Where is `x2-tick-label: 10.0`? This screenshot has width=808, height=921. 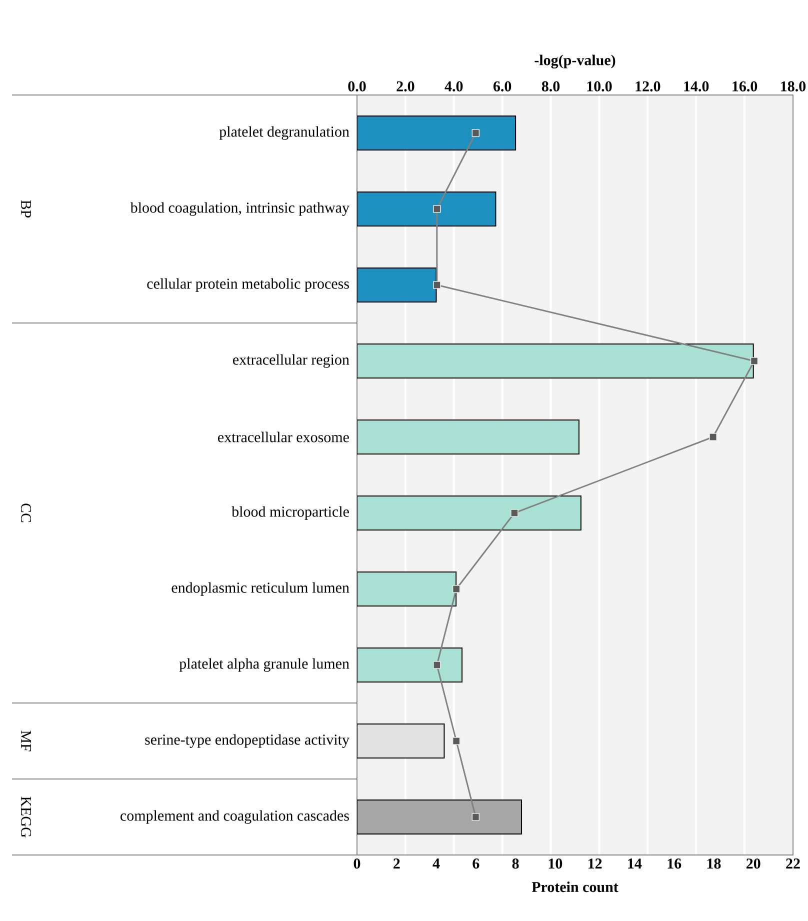 x2-tick-label: 10.0 is located at coordinates (599, 86).